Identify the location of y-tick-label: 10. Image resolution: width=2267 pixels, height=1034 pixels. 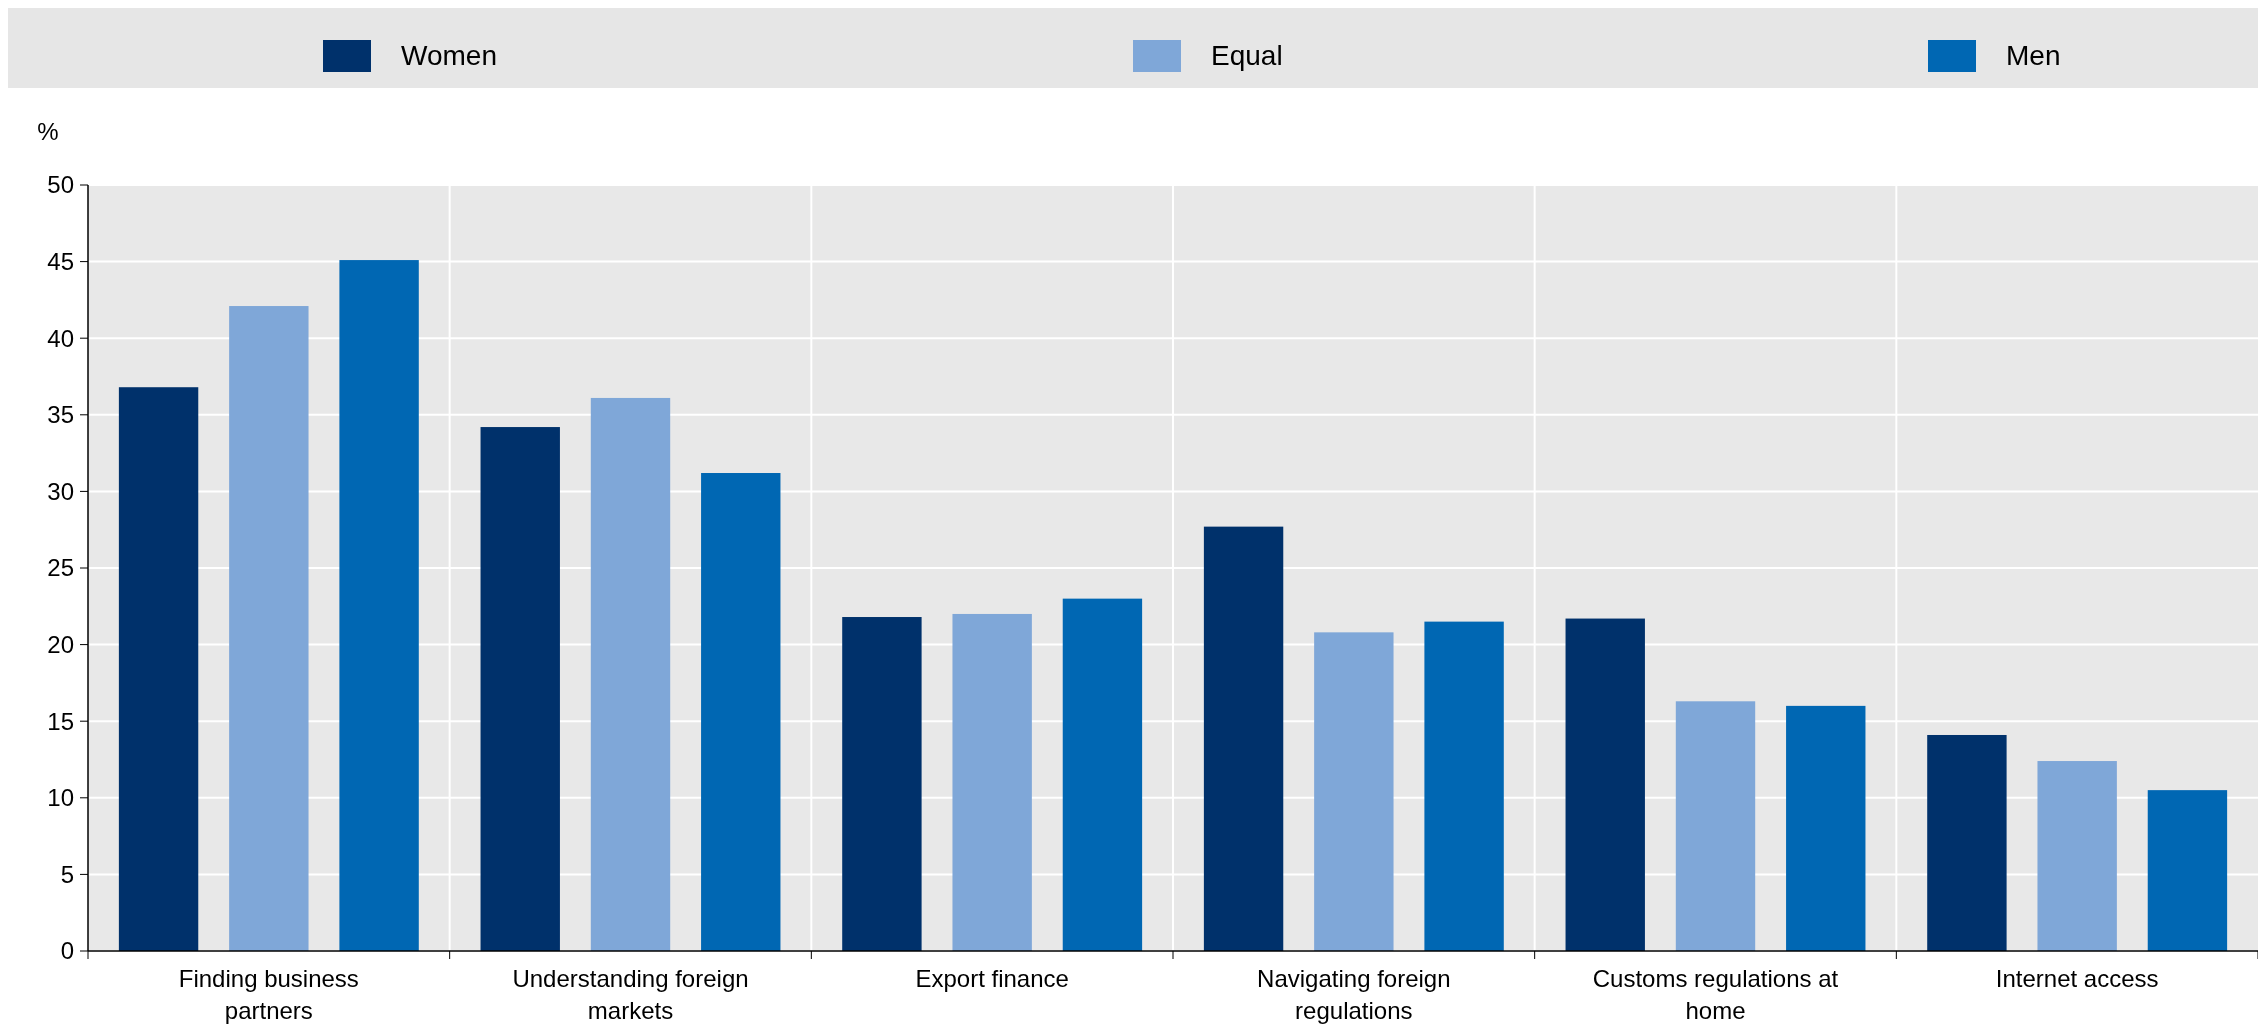
(60, 798).